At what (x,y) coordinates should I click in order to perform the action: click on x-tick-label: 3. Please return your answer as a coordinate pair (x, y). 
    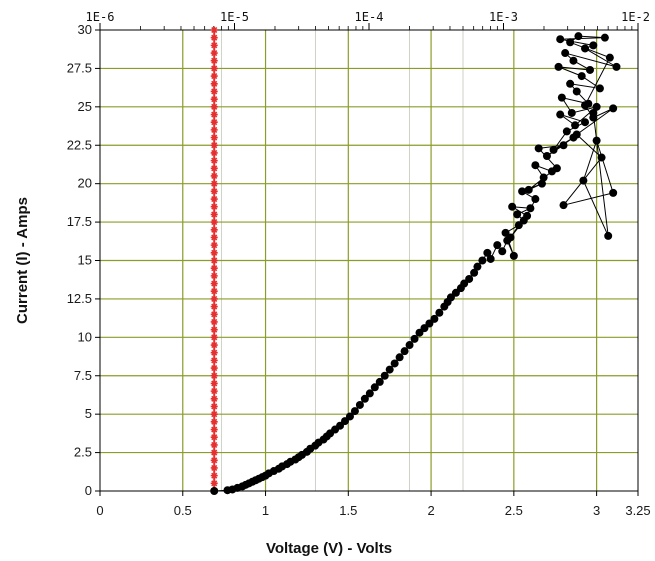
    Looking at the image, I should click on (596, 510).